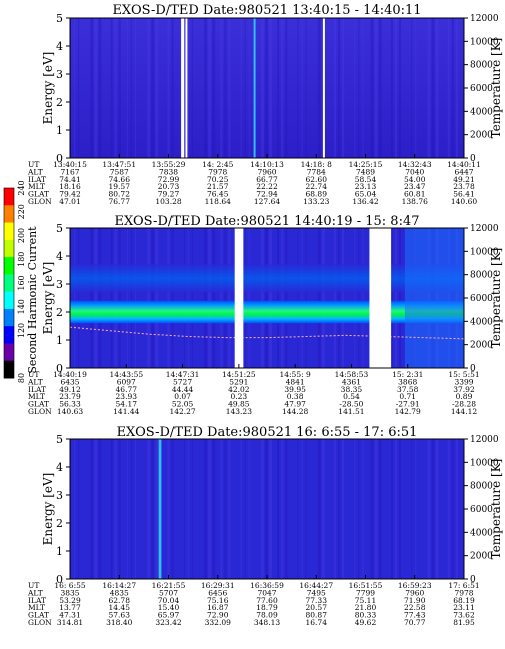 This screenshot has width=505, height=649. Describe the element at coordinates (169, 164) in the screenshot. I see `table-cell: 13:55:29` at that location.